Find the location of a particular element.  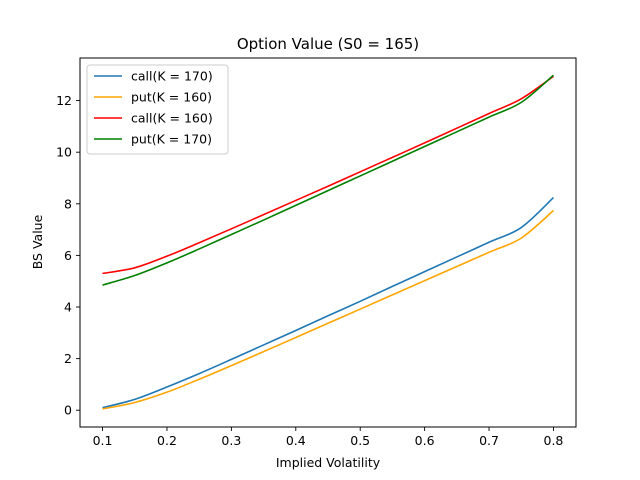

y-tick-label: 12 is located at coordinates (64, 100).